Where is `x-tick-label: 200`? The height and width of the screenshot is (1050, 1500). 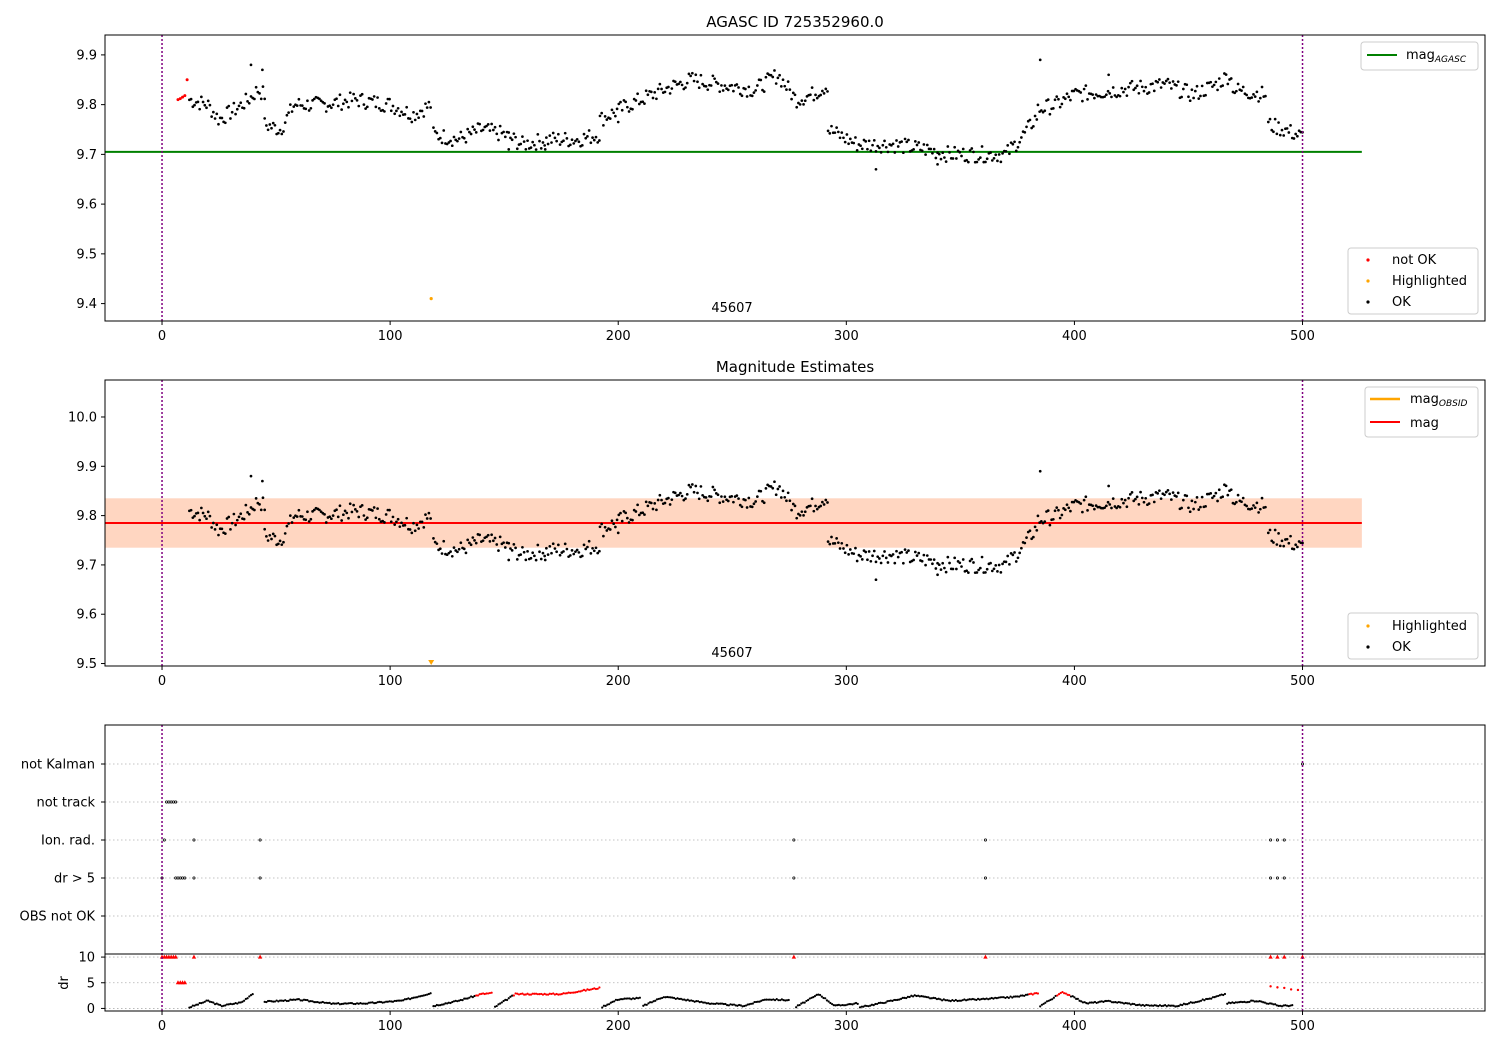
x-tick-label: 200 is located at coordinates (618, 1026).